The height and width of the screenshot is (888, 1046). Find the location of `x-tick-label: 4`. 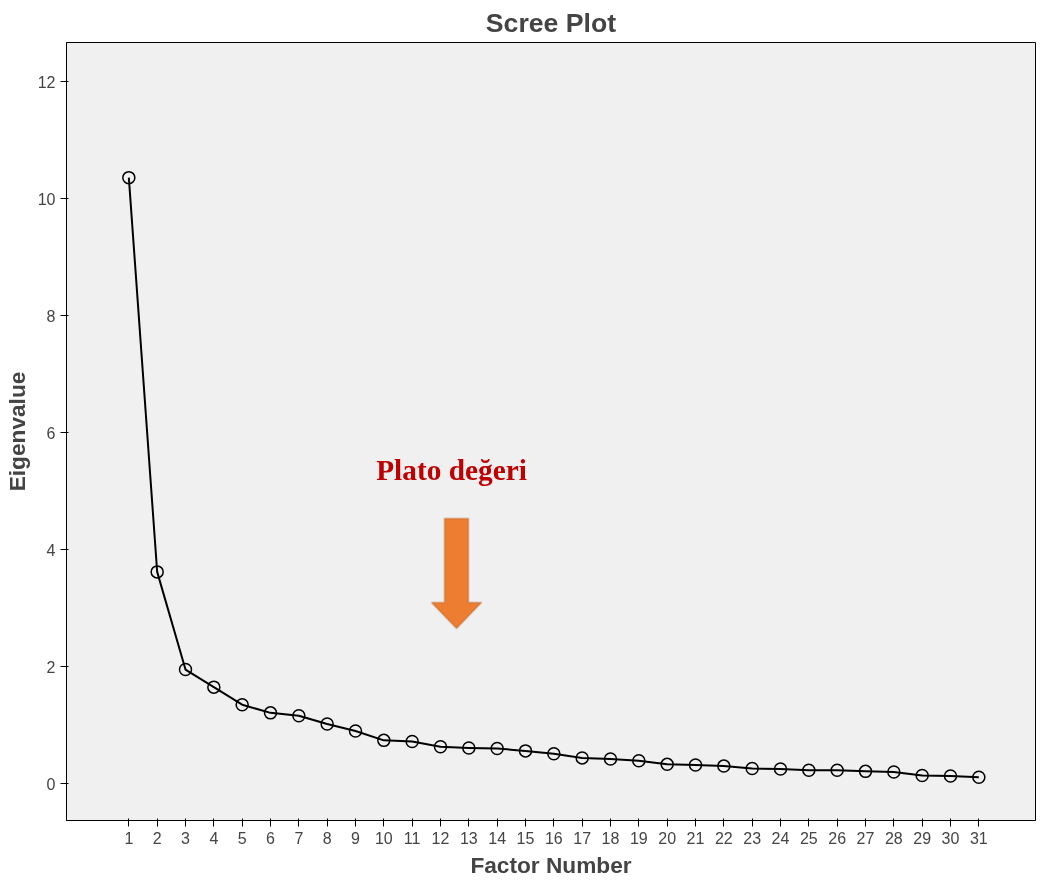

x-tick-label: 4 is located at coordinates (214, 838).